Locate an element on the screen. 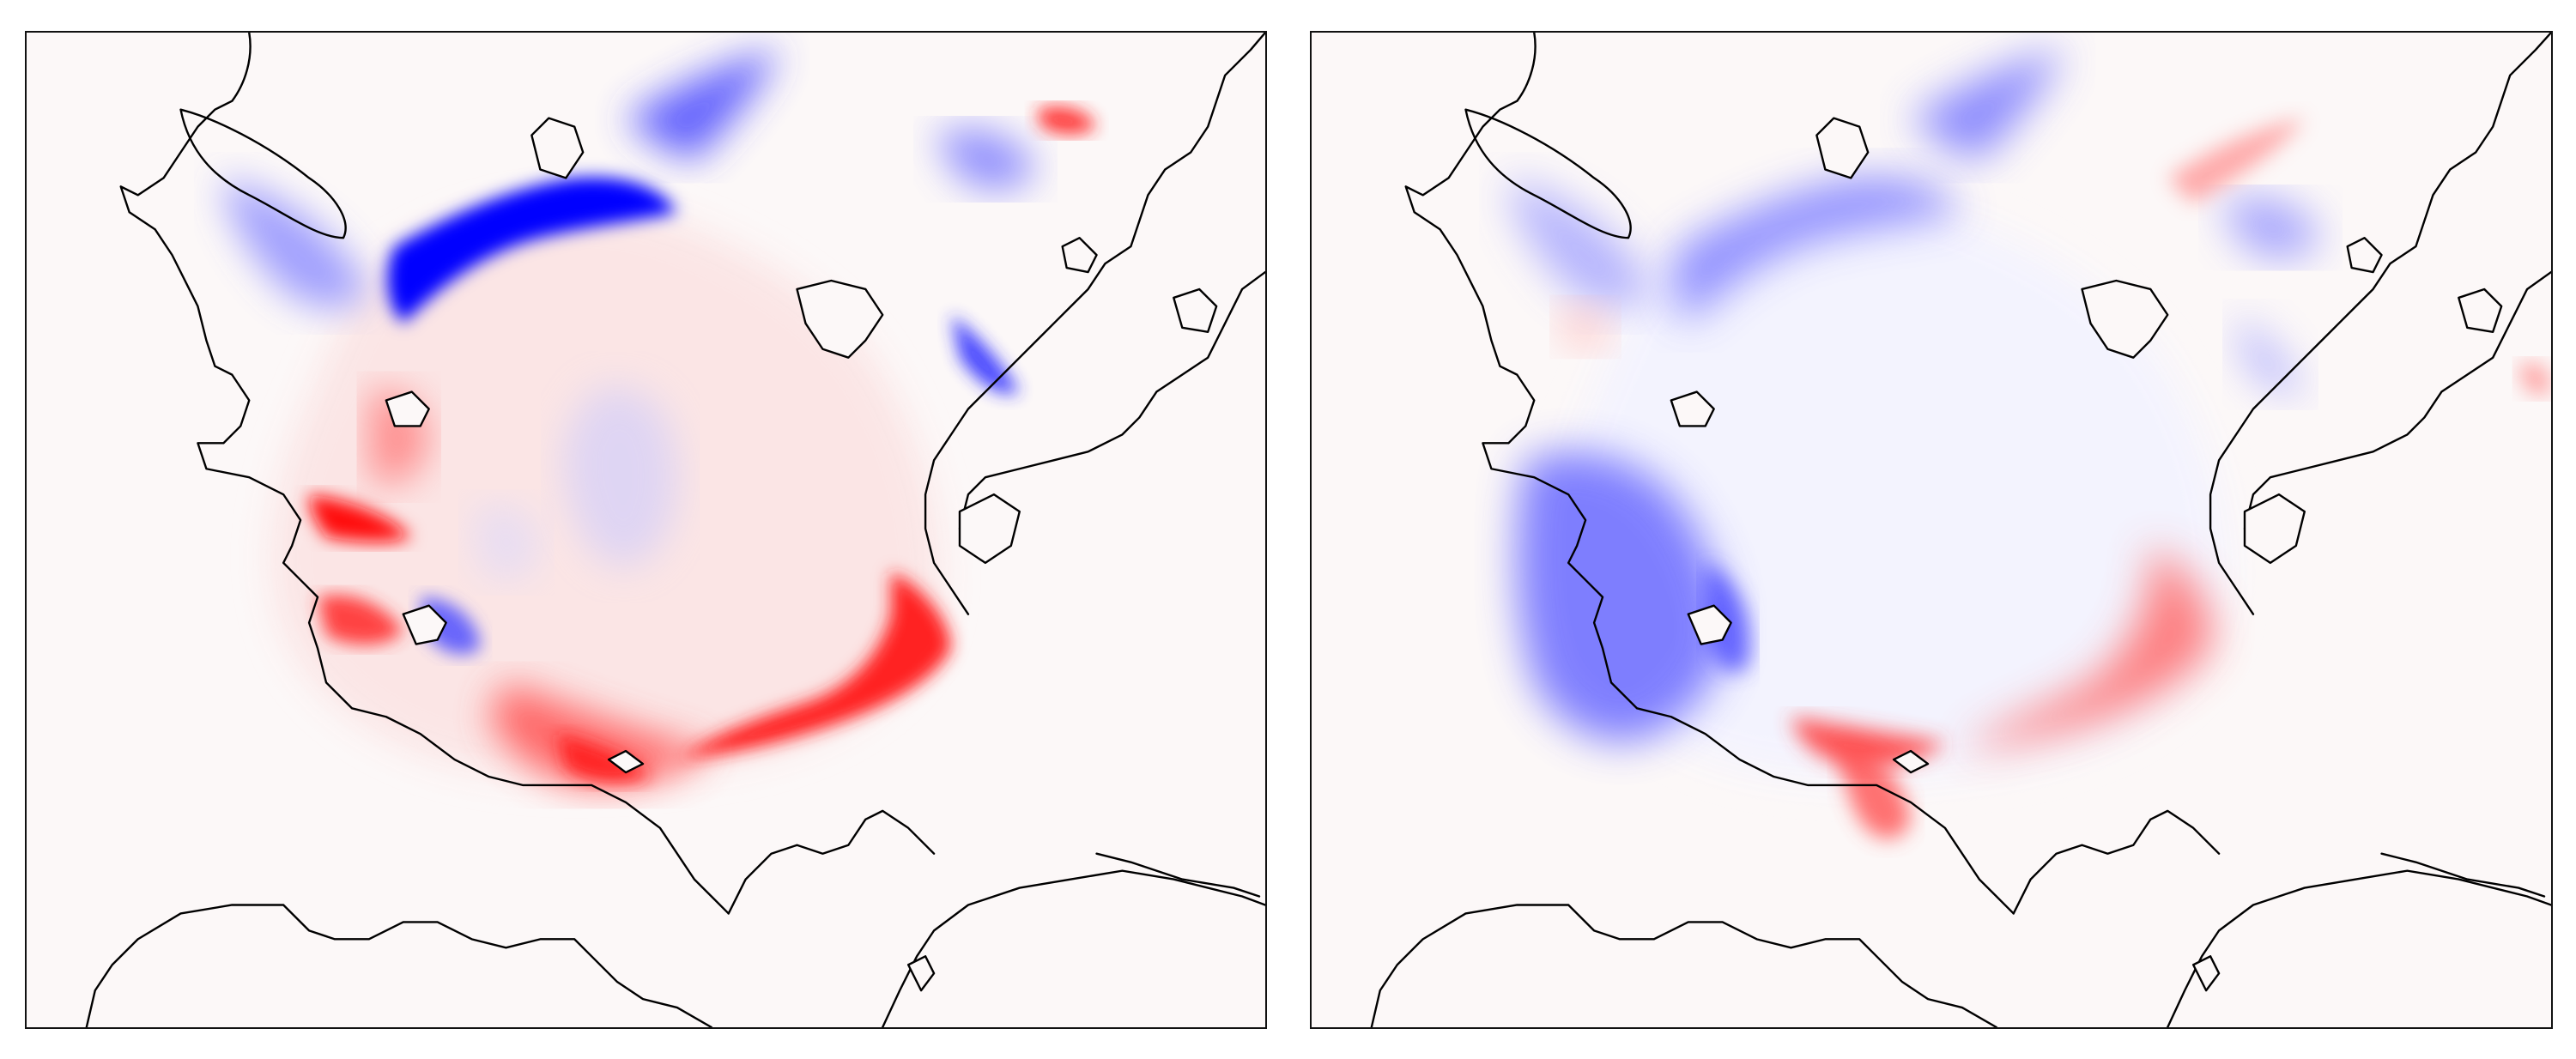 The image size is (2576, 1059). central-blue-patch is located at coordinates (620, 477).